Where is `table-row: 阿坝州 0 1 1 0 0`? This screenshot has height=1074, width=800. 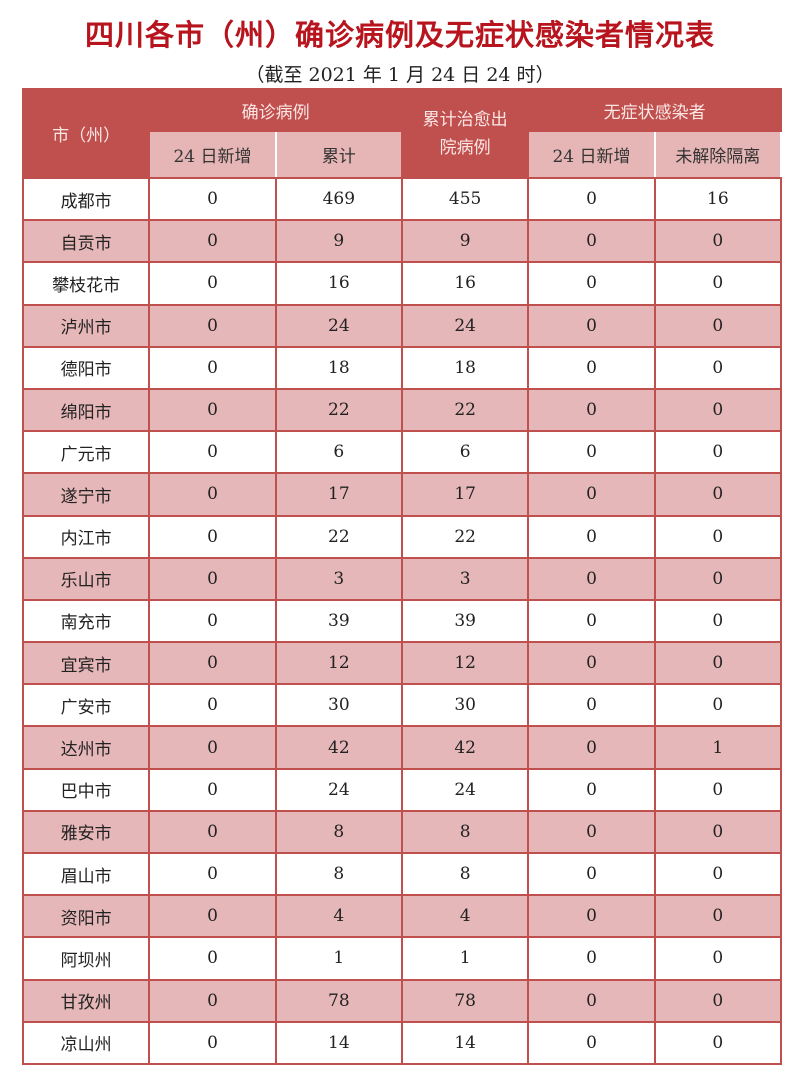
table-row: 阿坝州 0 1 1 0 0 is located at coordinates (402, 958).